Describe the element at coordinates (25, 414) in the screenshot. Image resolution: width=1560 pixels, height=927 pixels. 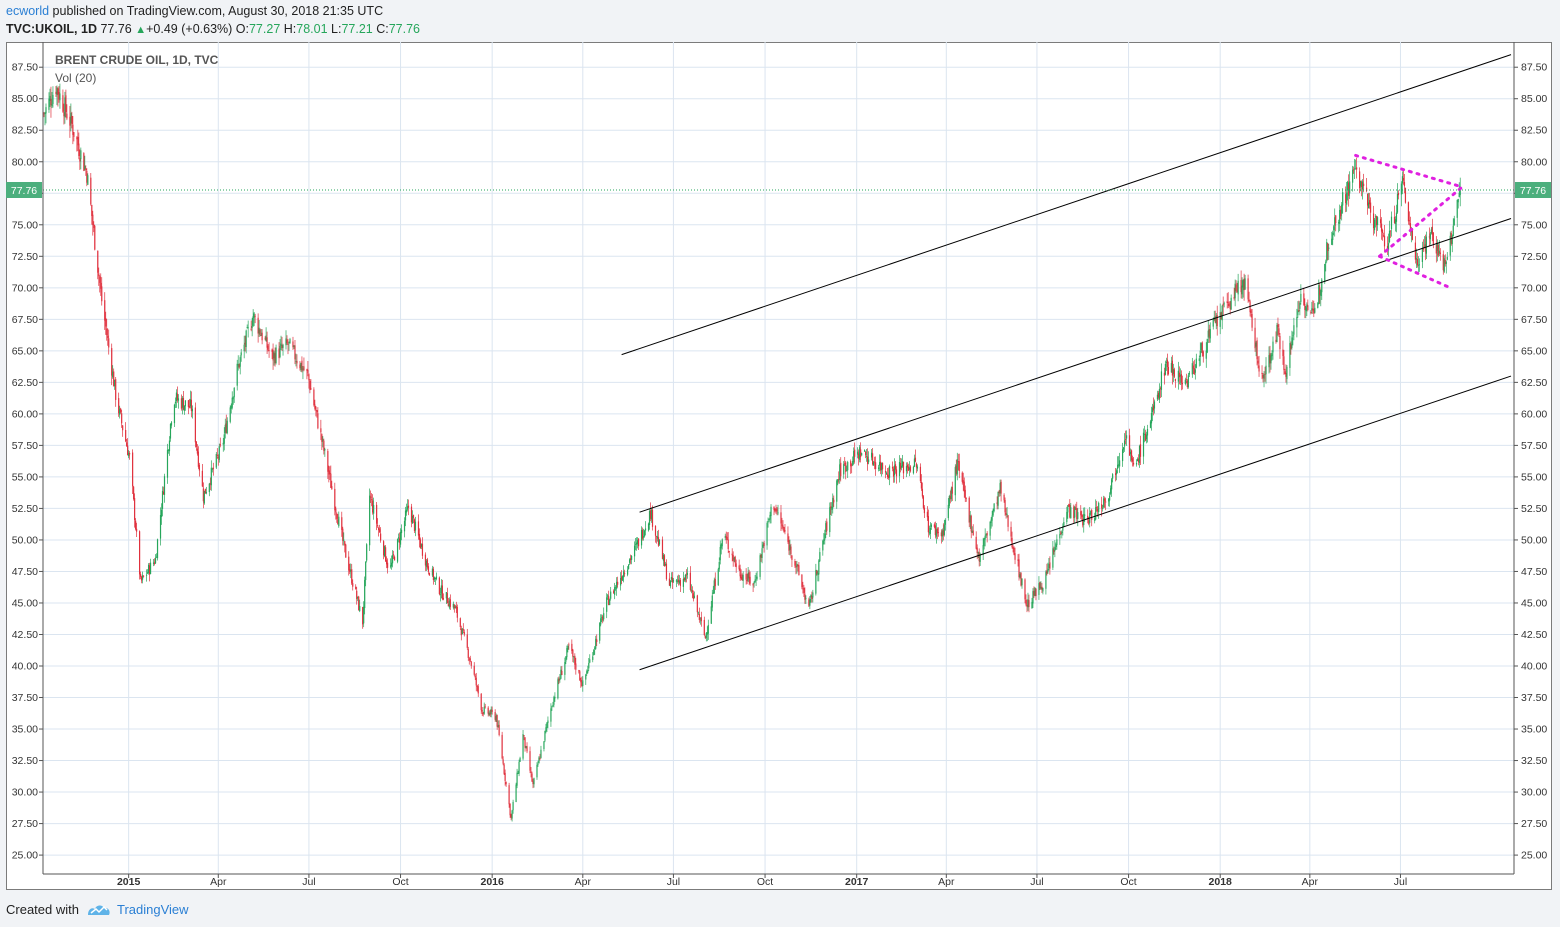
I see `y-tick-label-left: 60.00` at that location.